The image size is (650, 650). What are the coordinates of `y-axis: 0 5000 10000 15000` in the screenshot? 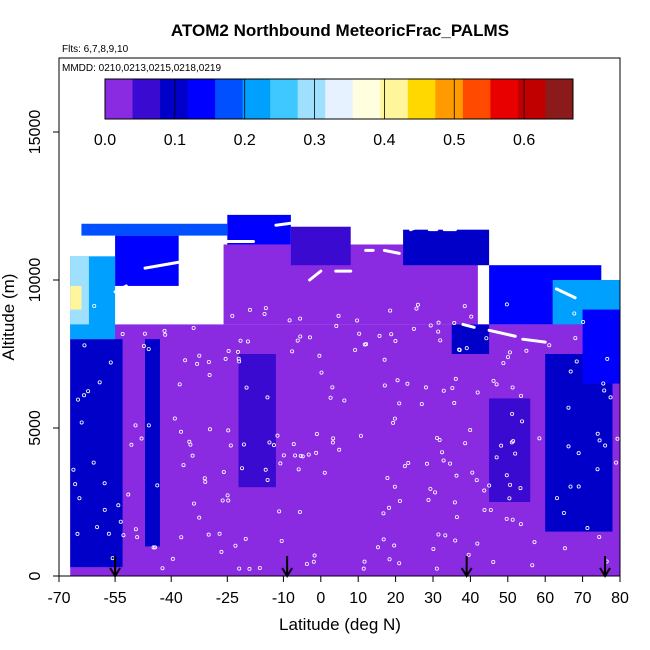 It's located at (43, 345).